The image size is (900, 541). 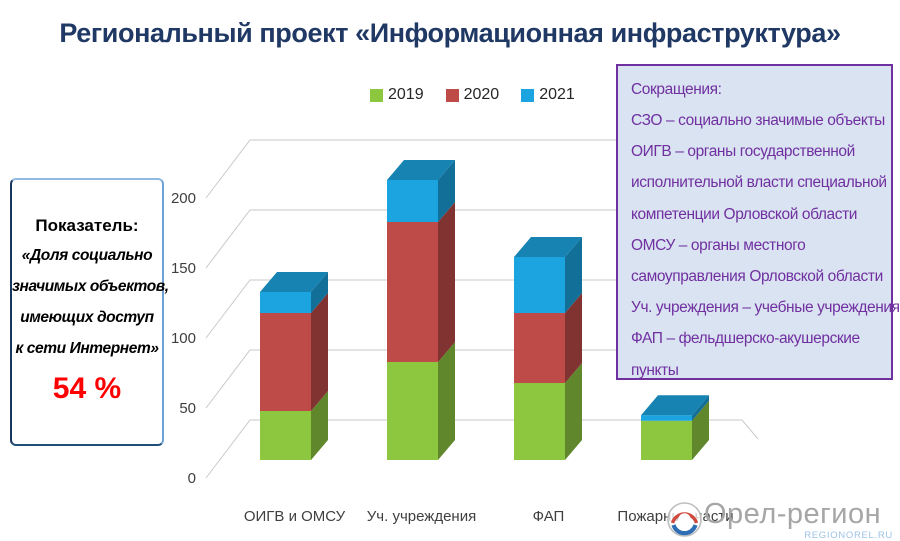 I want to click on y-tick-label: 0, so click(x=192, y=478).